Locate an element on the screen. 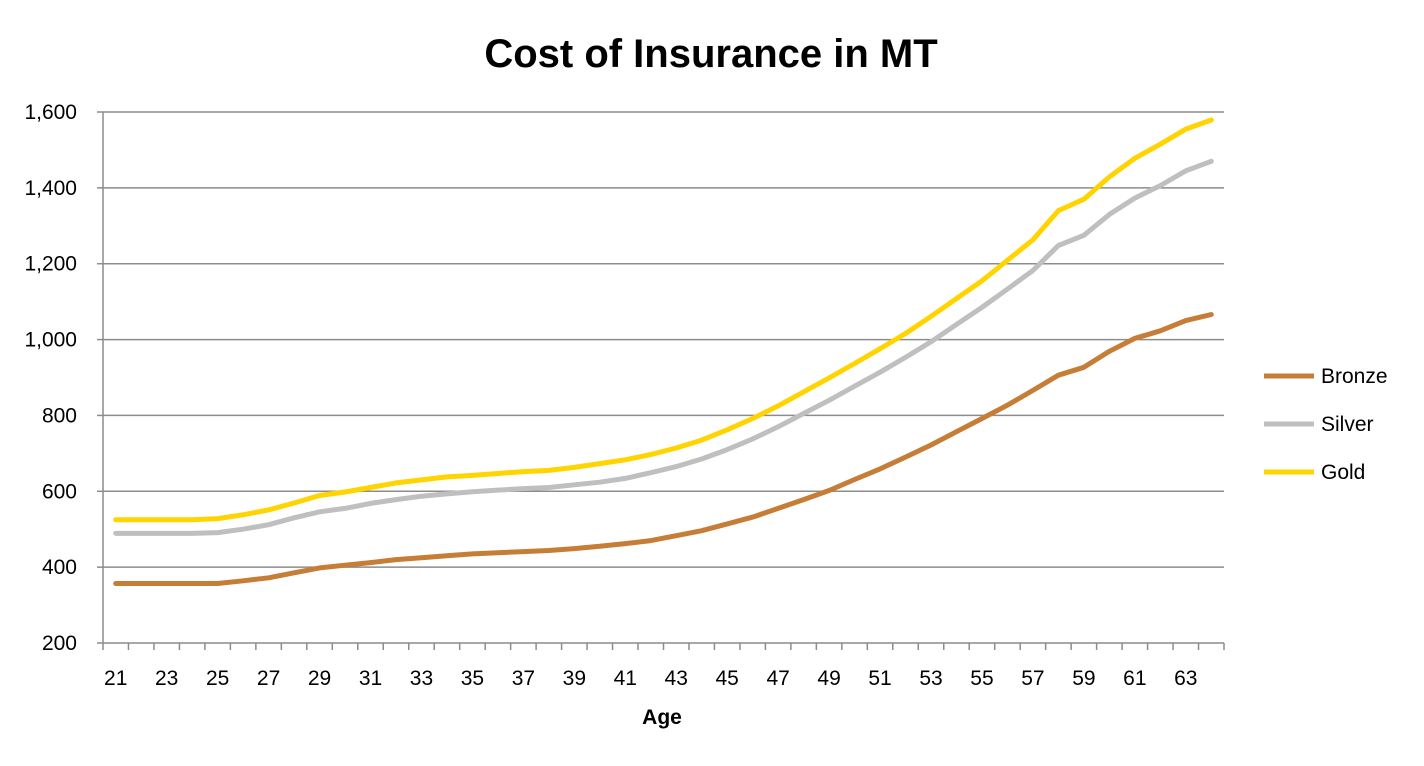  x-tick-label: 35 is located at coordinates (472, 678).